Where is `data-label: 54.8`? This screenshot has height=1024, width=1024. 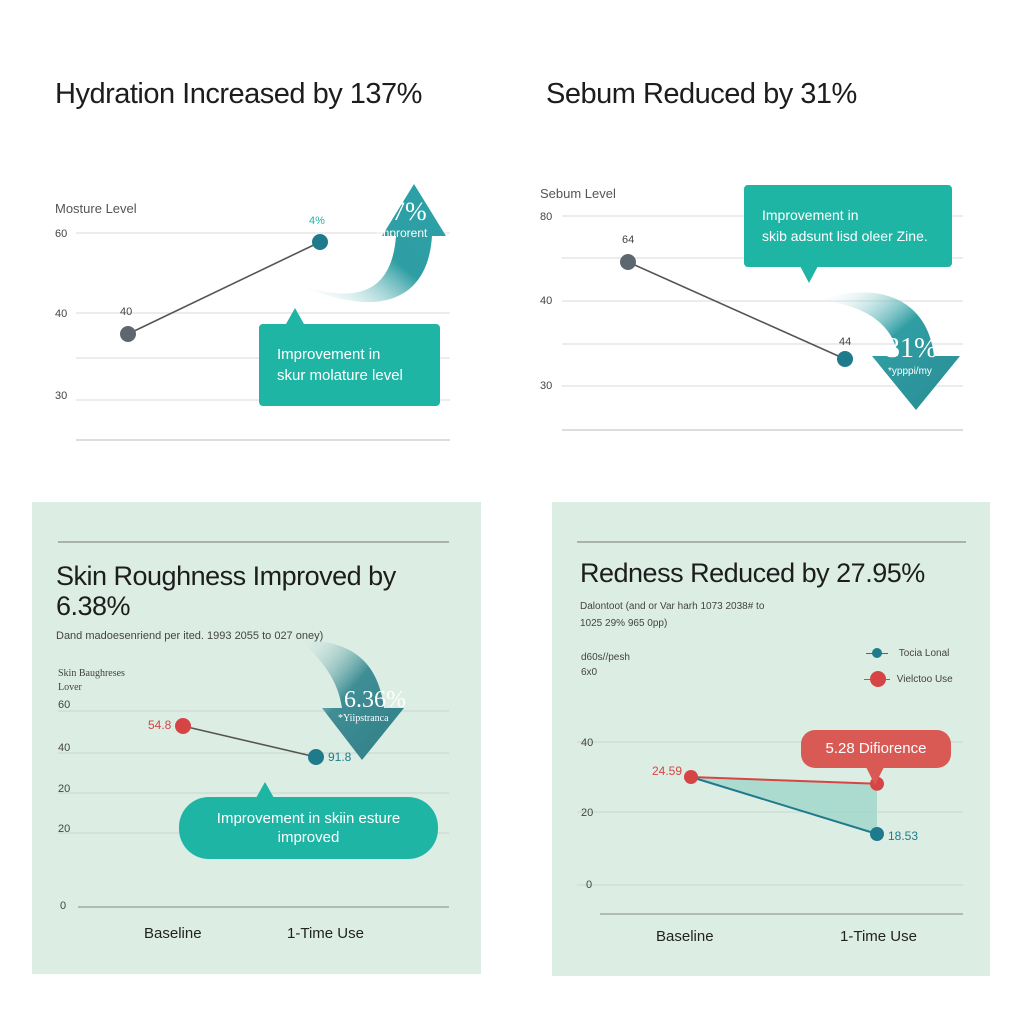 data-label: 54.8 is located at coordinates (160, 725).